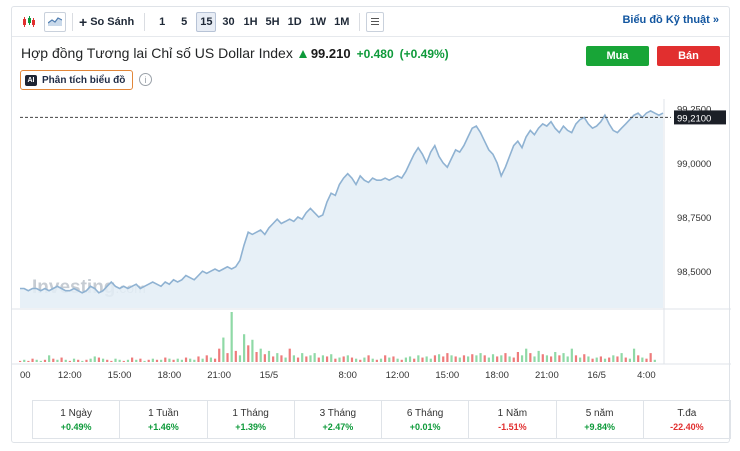  I want to click on performance-cell: 6 Tháng +0.01%, so click(426, 419).